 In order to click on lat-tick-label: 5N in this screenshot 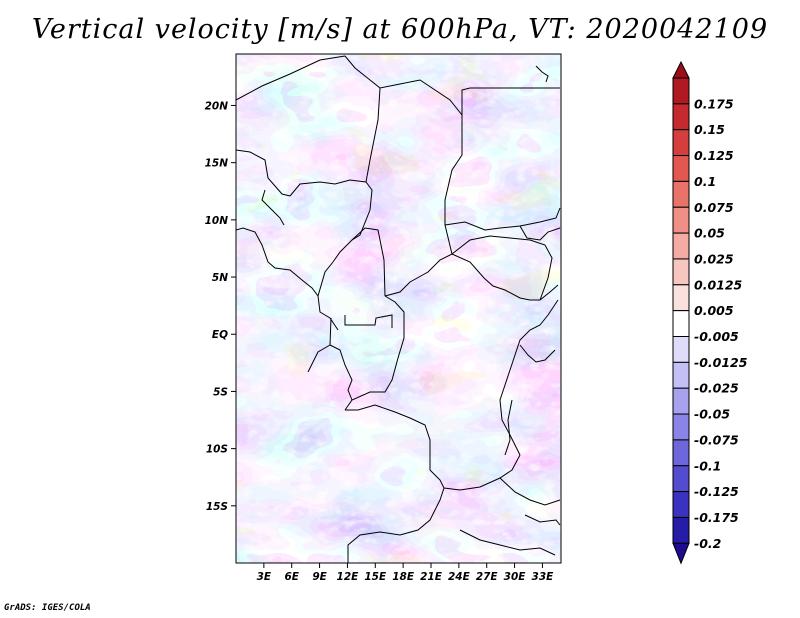, I will do `click(220, 278)`.